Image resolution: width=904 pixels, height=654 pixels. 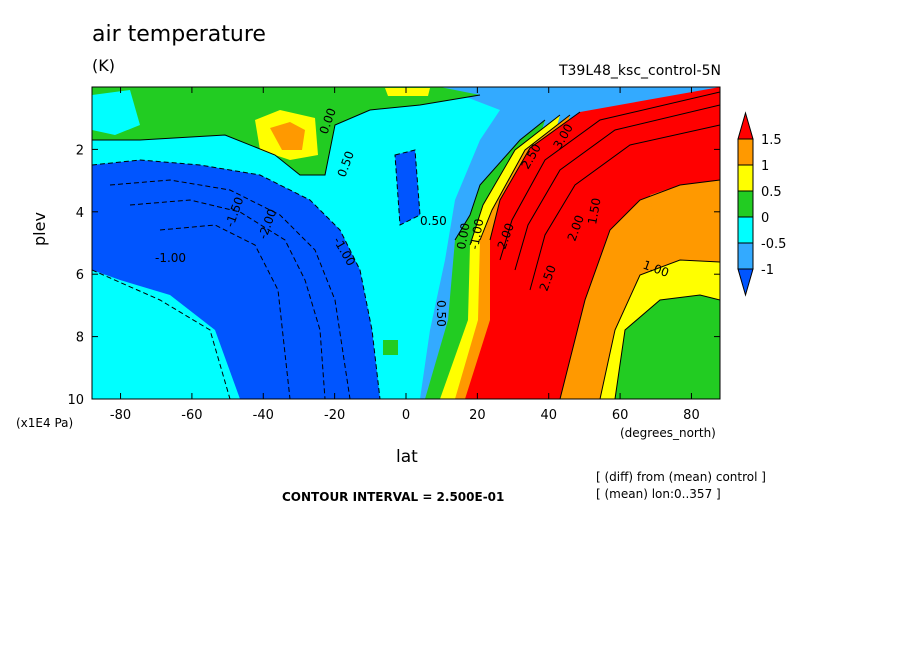 What do you see at coordinates (80, 150) in the screenshot?
I see `y-tick-label: 2` at bounding box center [80, 150].